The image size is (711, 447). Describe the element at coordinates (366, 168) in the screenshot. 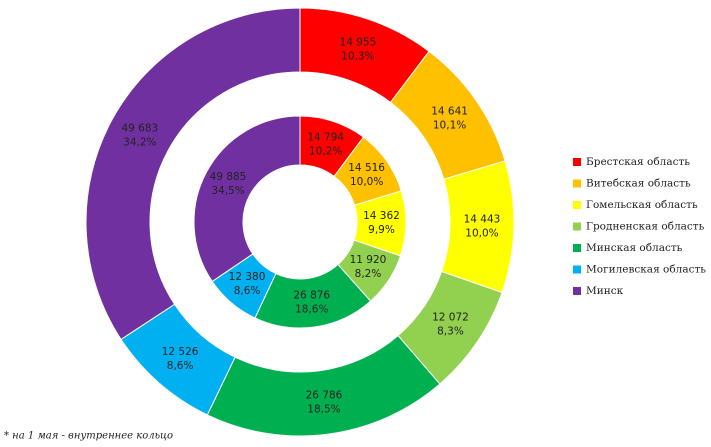

I see `value-label: 14 516` at that location.